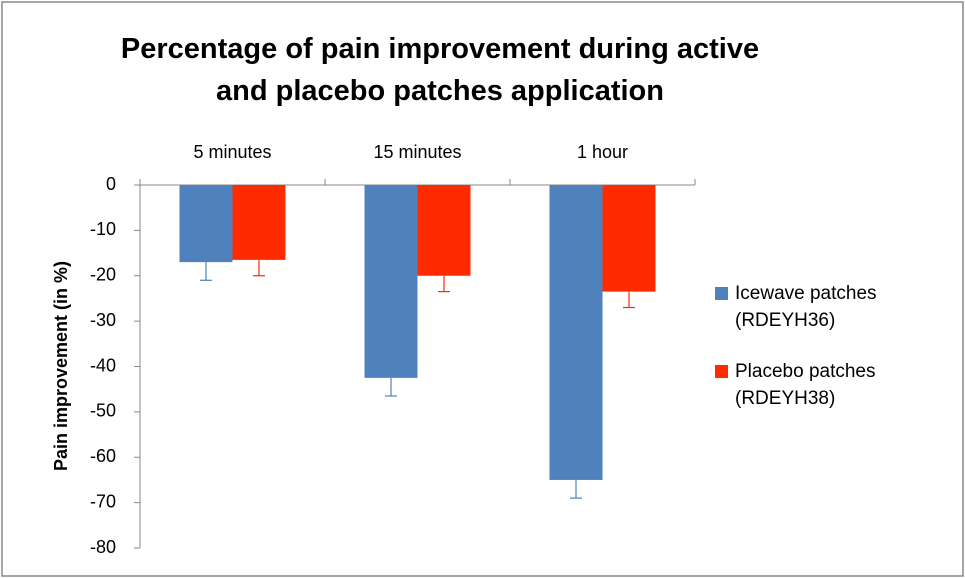 The height and width of the screenshot is (578, 965). What do you see at coordinates (602, 152) in the screenshot?
I see `x-tick-label: 1 hour` at bounding box center [602, 152].